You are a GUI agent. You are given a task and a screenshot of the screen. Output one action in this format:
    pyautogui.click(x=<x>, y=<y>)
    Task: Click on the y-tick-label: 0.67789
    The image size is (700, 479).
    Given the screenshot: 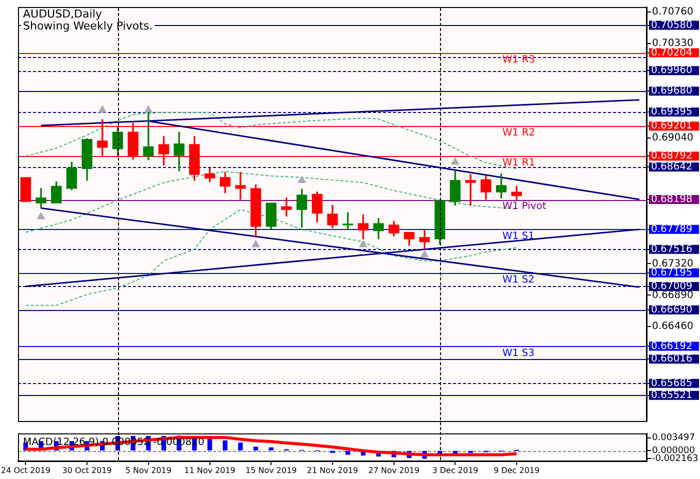 What is the action you would take?
    pyautogui.click(x=671, y=230)
    